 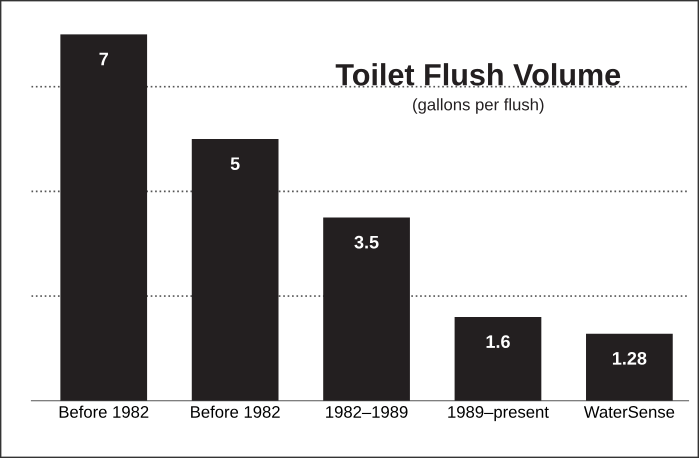 I want to click on x-tick-label: 1989–present, so click(x=498, y=414).